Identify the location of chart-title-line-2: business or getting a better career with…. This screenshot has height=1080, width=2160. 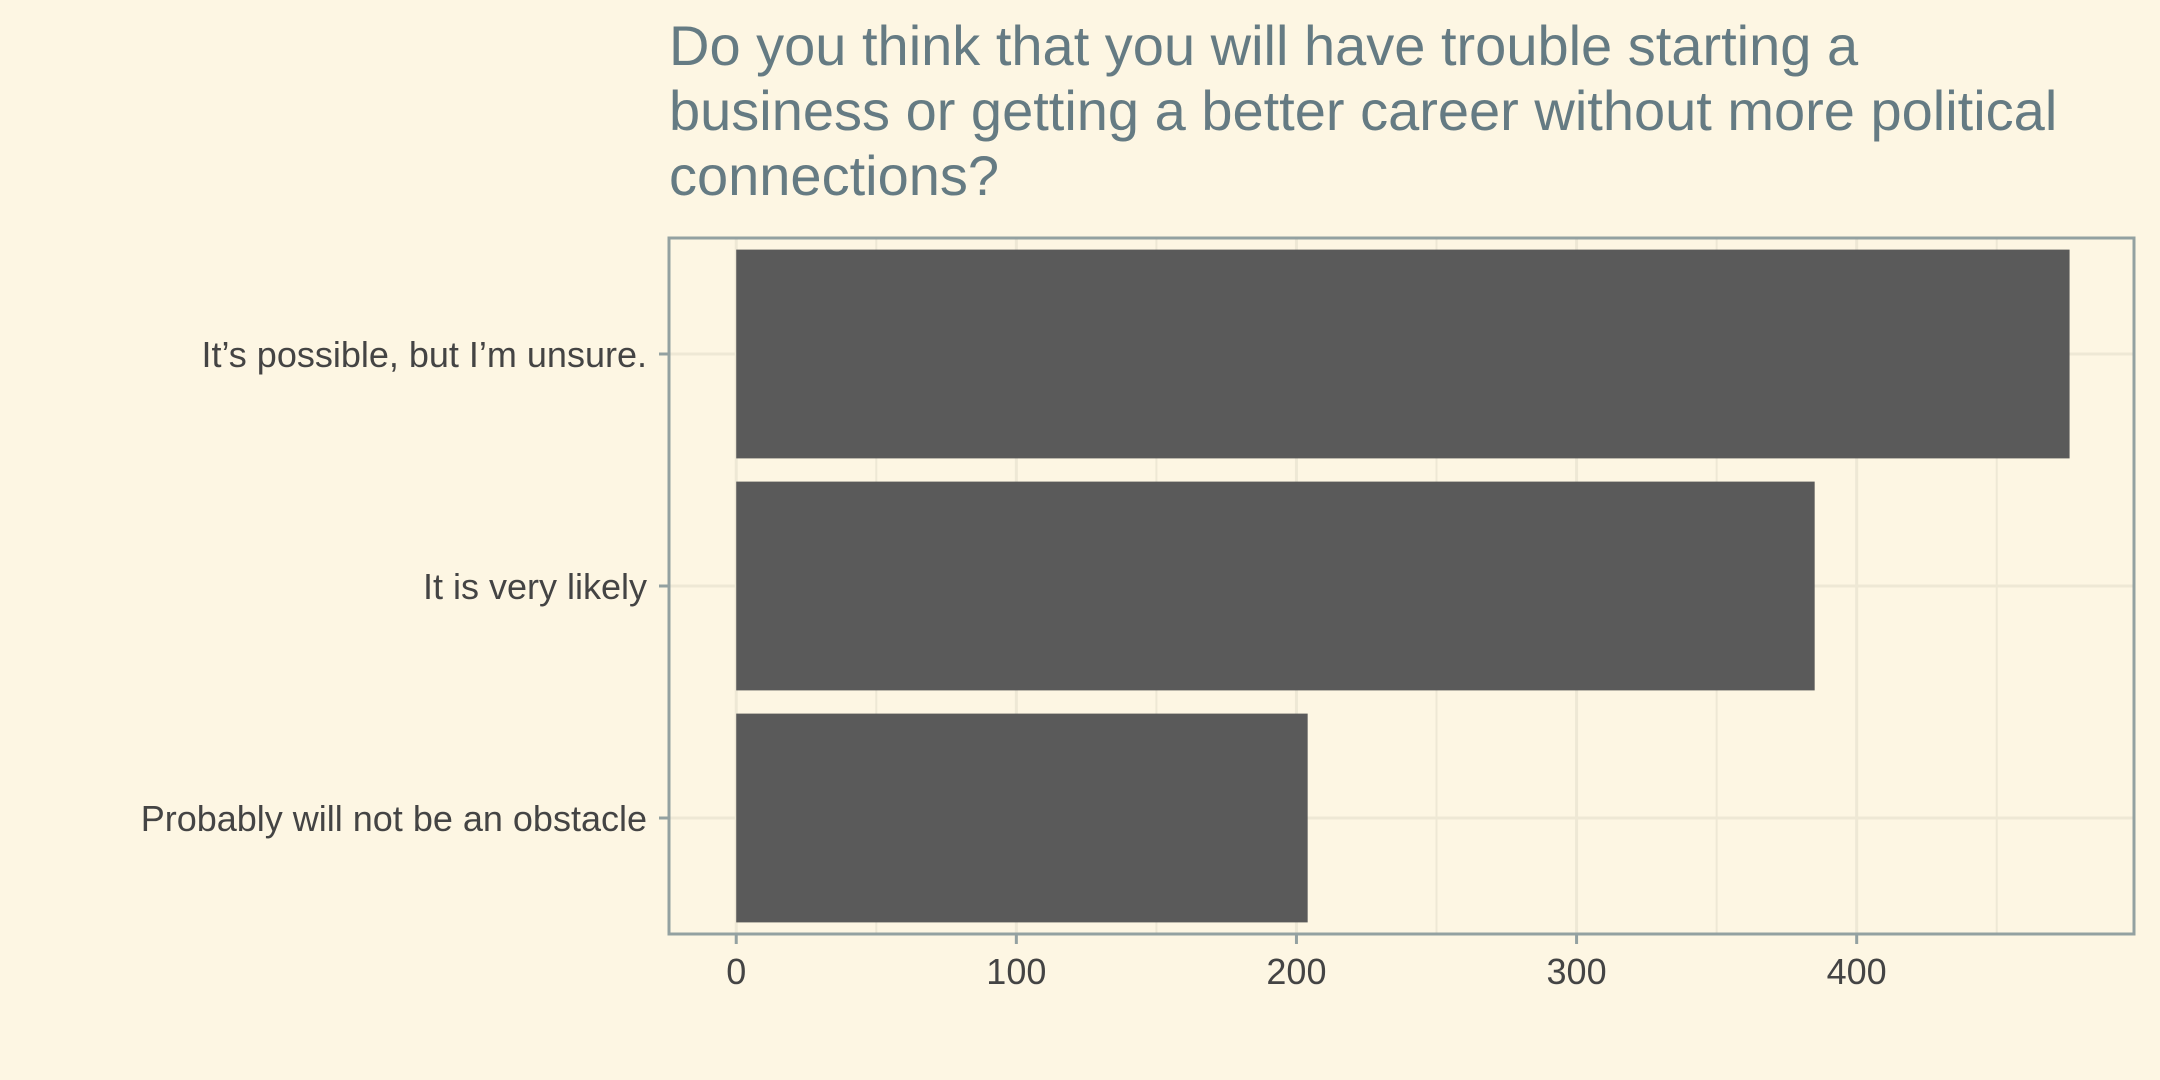
(1363, 110).